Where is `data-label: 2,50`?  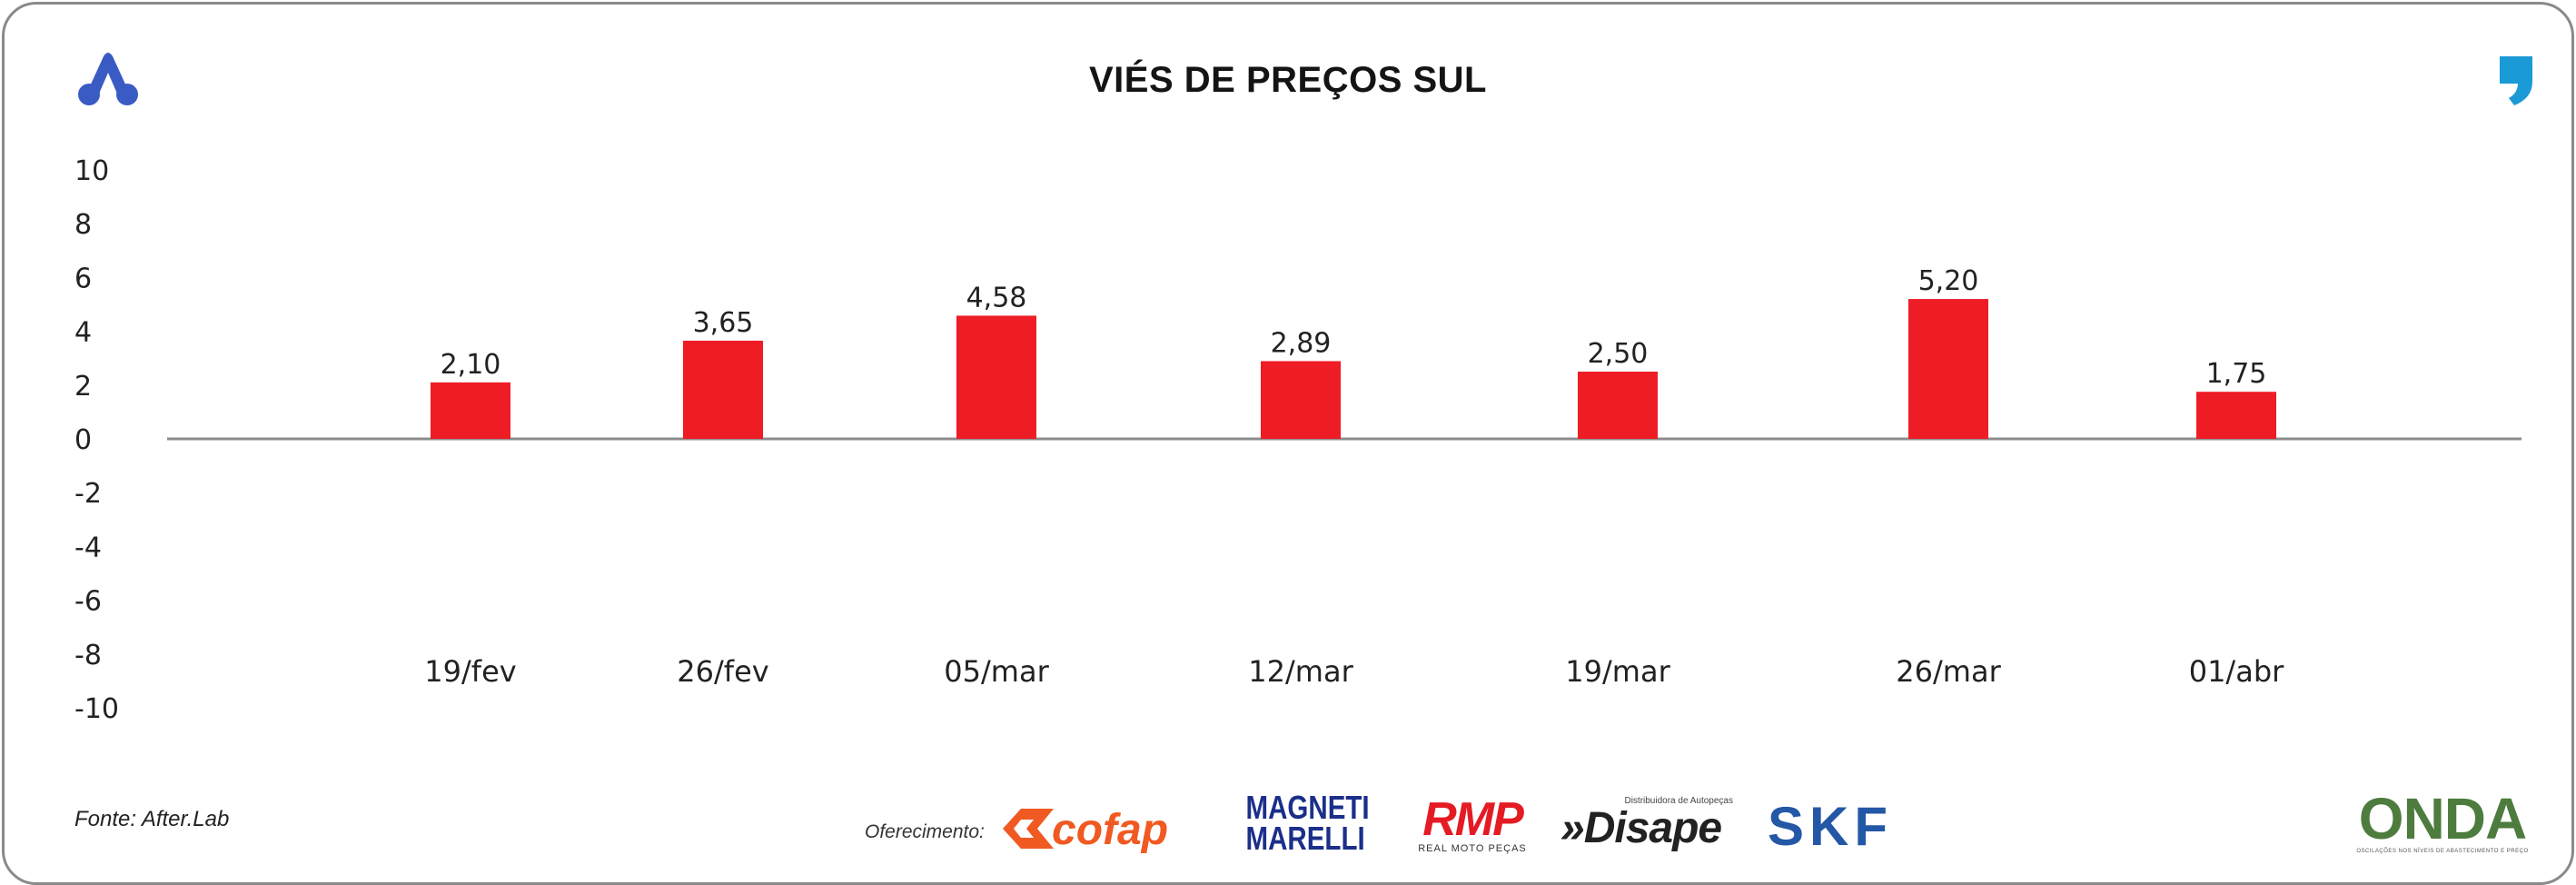 data-label: 2,50 is located at coordinates (1618, 354).